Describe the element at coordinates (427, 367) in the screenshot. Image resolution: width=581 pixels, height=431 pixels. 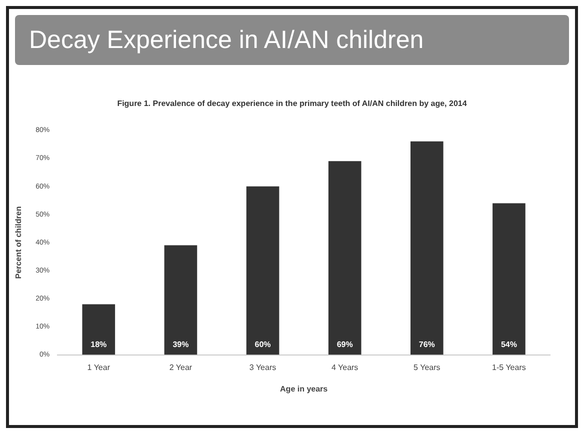
I see `x-tick-label: 5 Years` at that location.